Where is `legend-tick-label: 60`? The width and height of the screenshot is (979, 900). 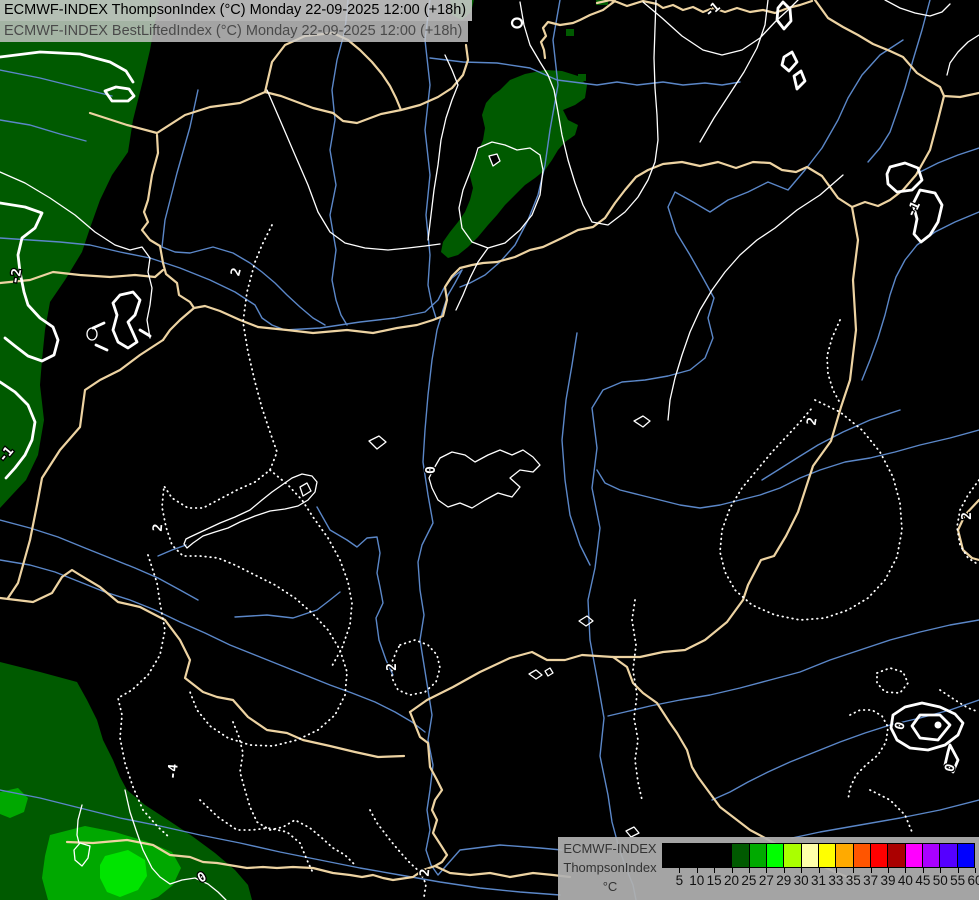
legend-tick-label: 60 is located at coordinates (973, 880).